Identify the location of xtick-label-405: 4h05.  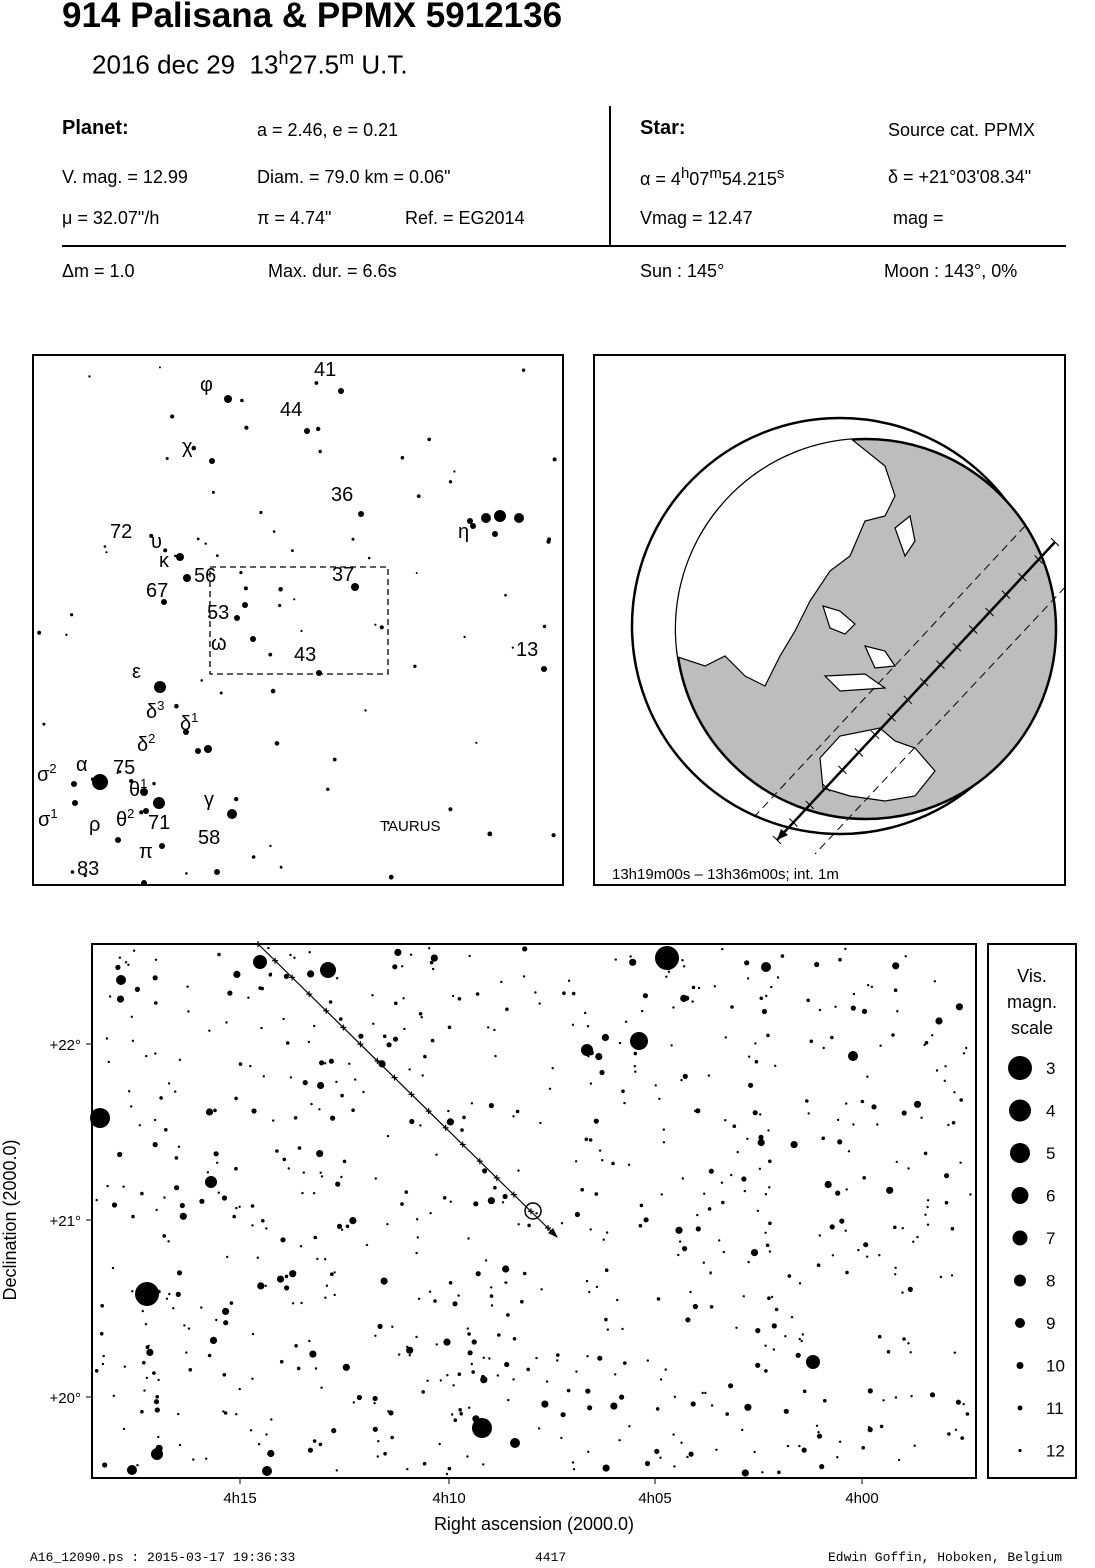
(654, 1498).